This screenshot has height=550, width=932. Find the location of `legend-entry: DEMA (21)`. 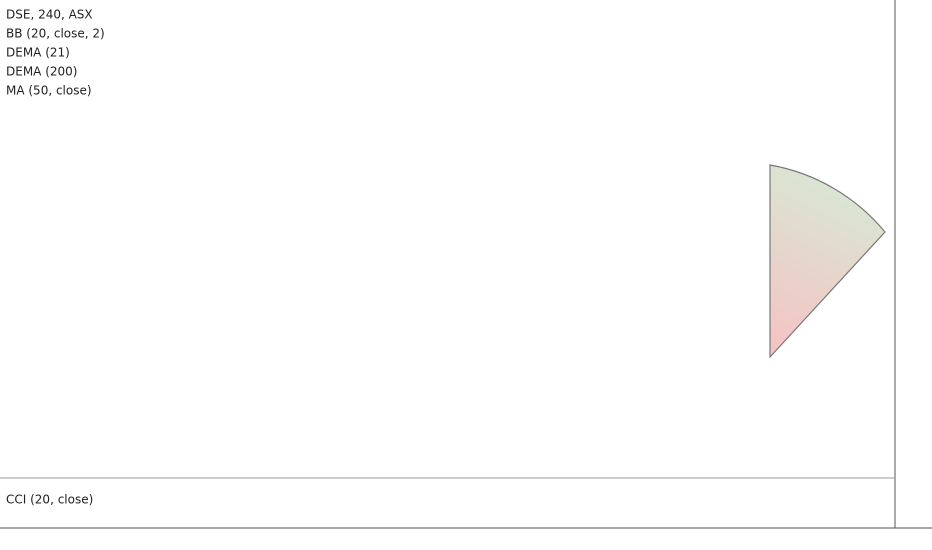

legend-entry: DEMA (21) is located at coordinates (38, 53).